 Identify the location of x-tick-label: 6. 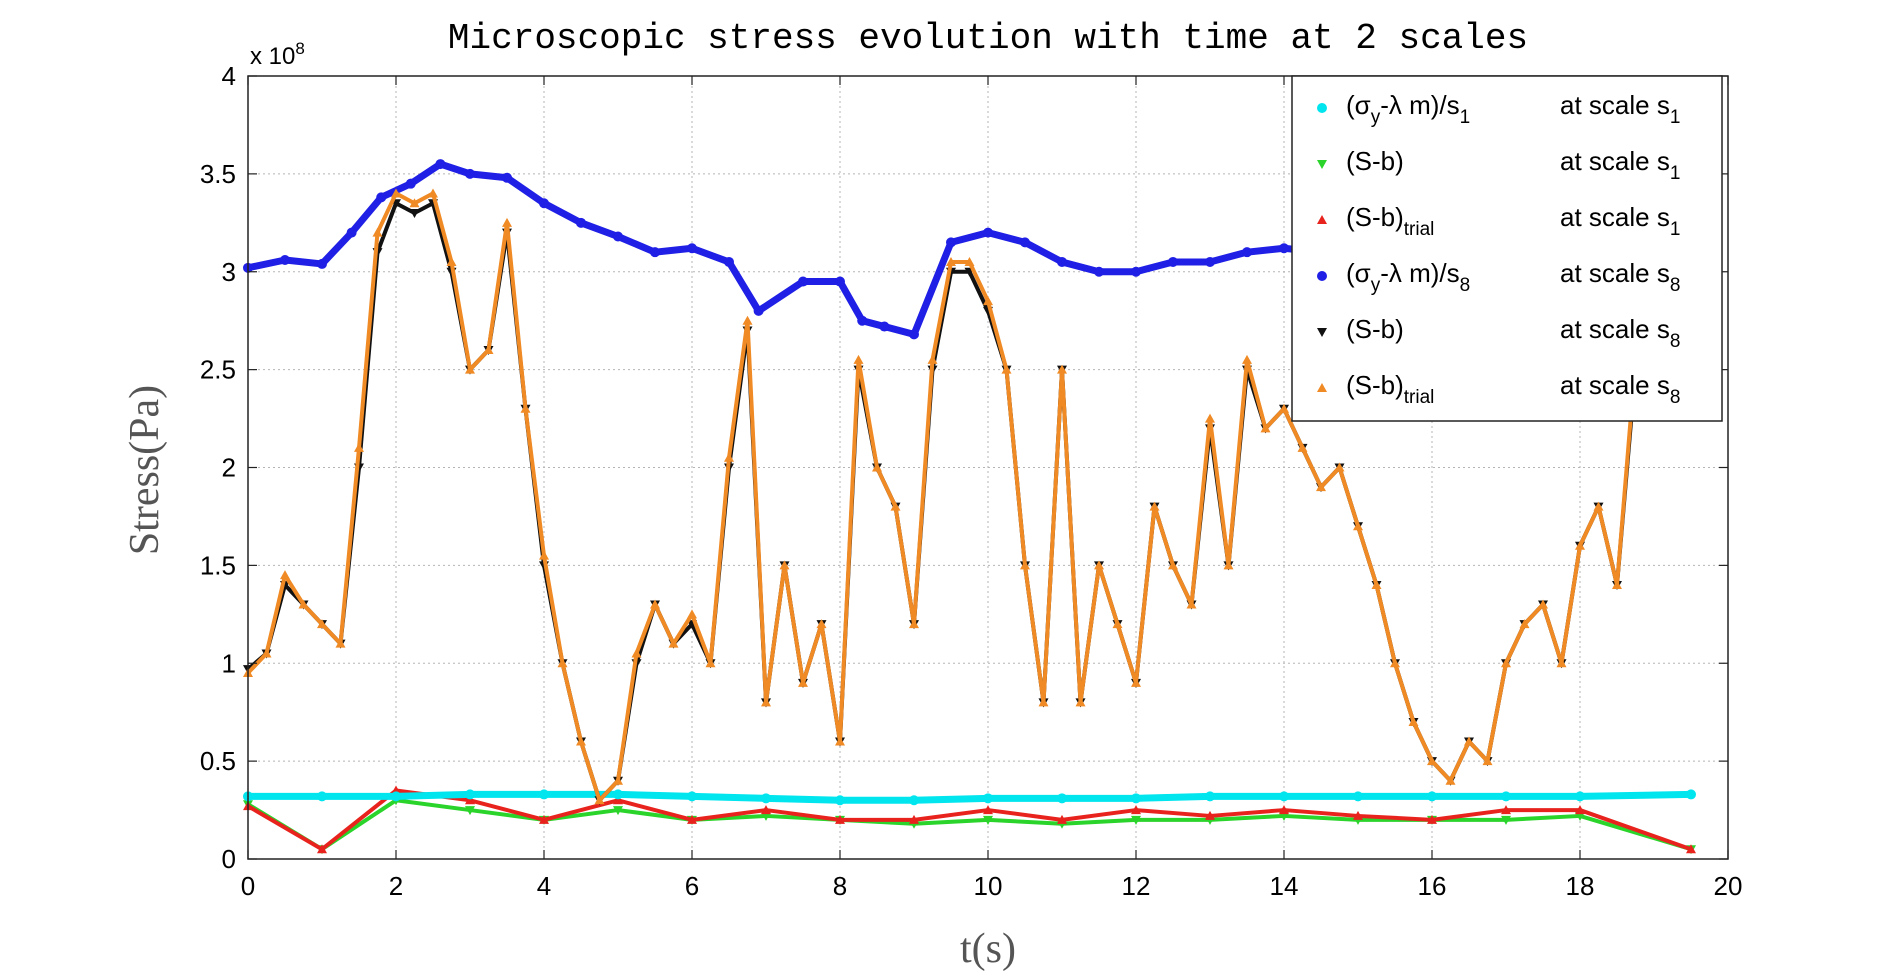
(692, 886).